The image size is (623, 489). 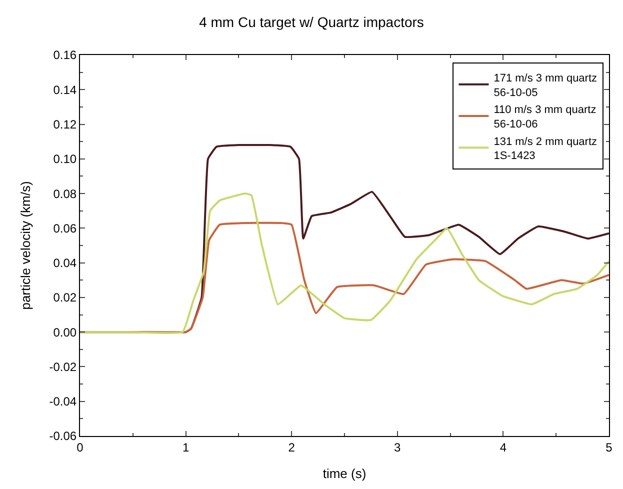 What do you see at coordinates (65, 193) in the screenshot?
I see `y-tick-label: 0.08` at bounding box center [65, 193].